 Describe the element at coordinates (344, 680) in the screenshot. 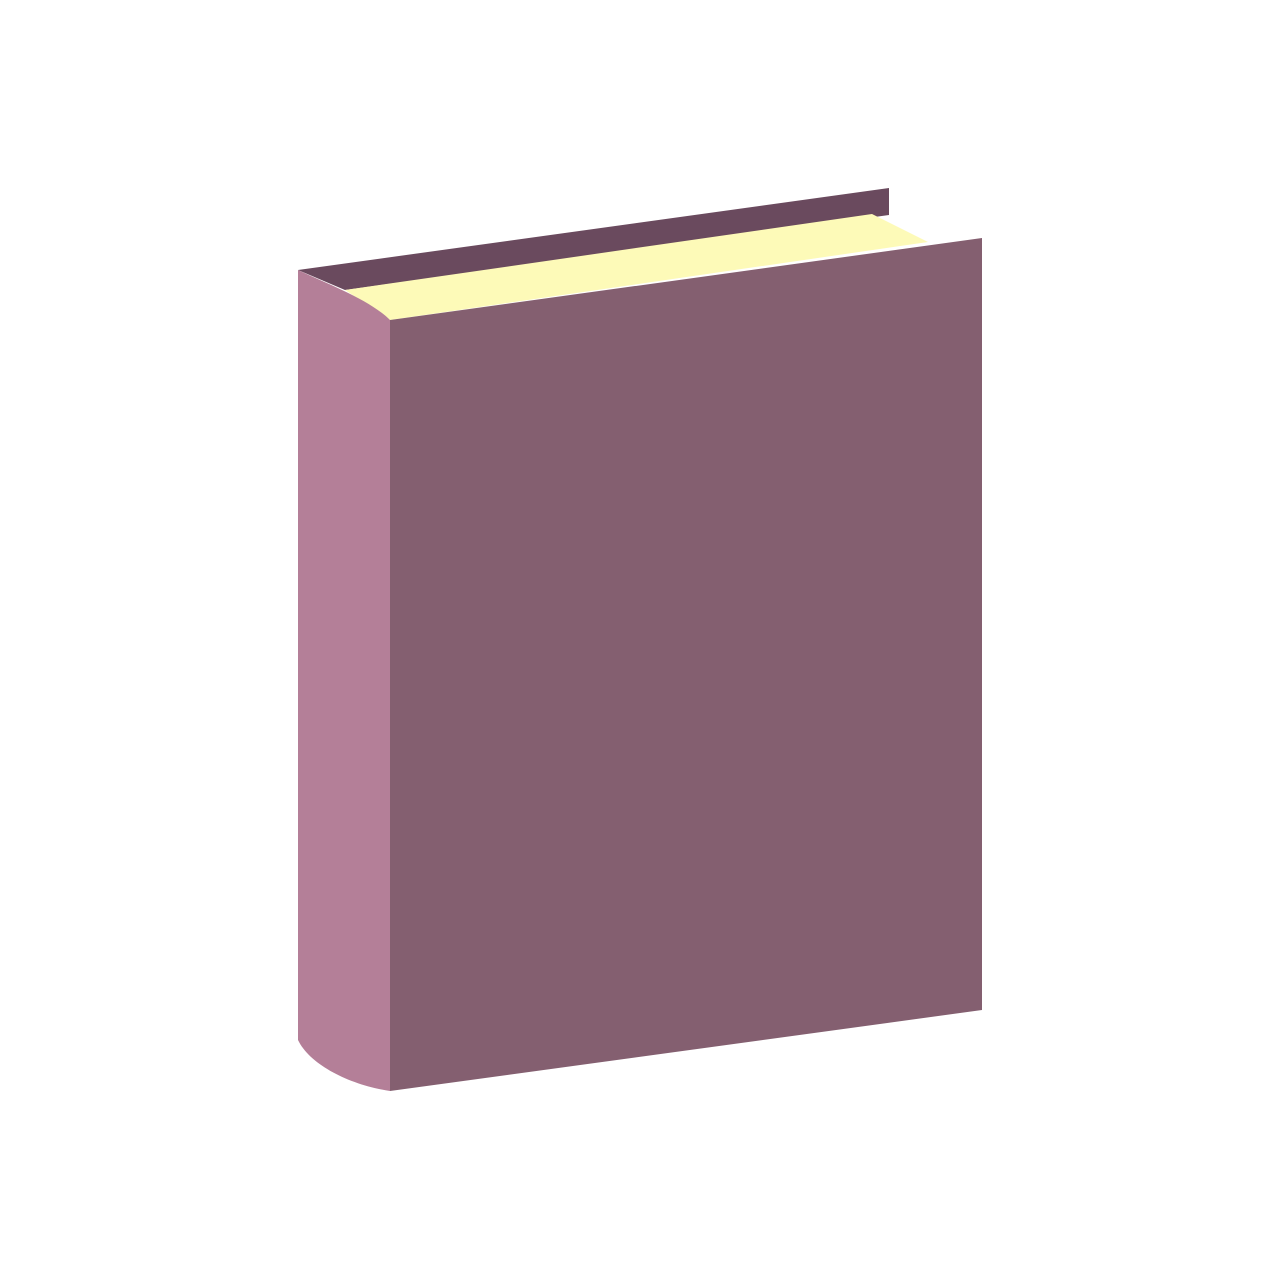

I see `book-spine` at that location.